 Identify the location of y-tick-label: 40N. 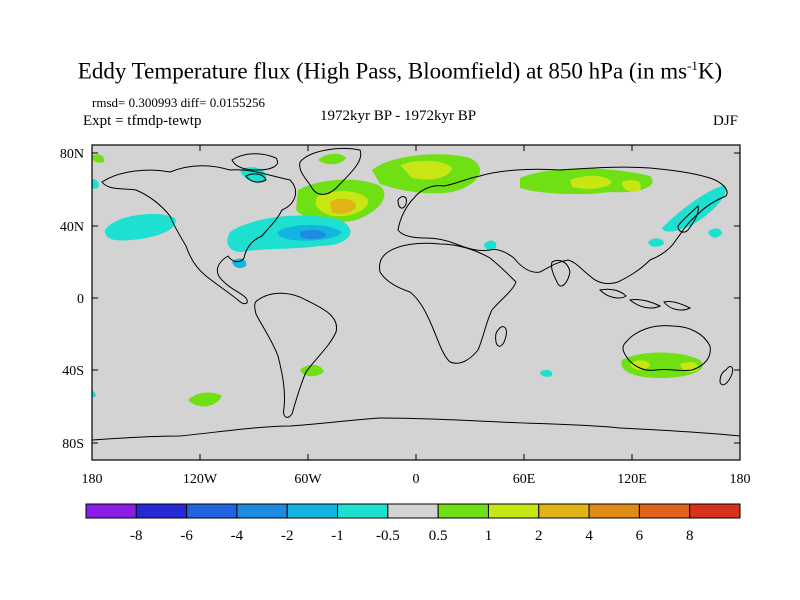
(72, 227).